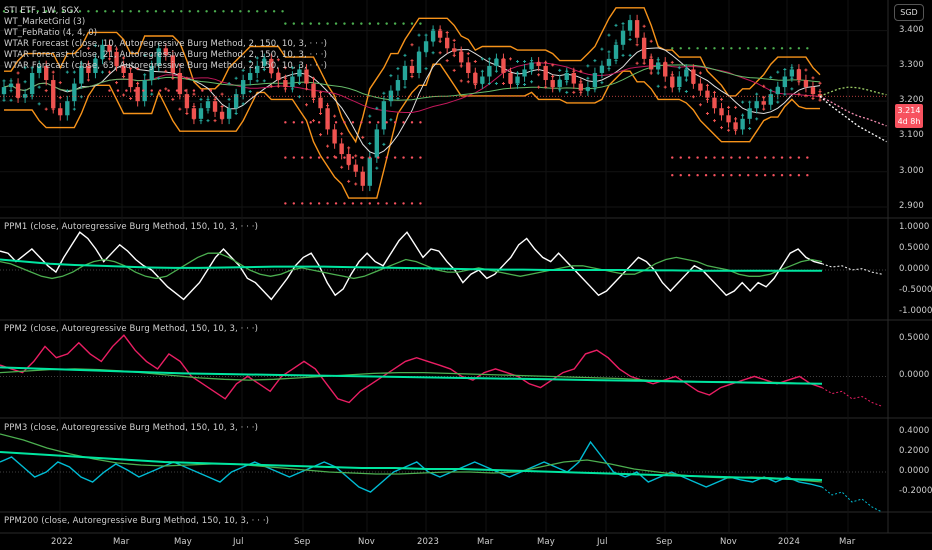  Describe the element at coordinates (852, 397) in the screenshot. I see `oscillator-forecast` at that location.